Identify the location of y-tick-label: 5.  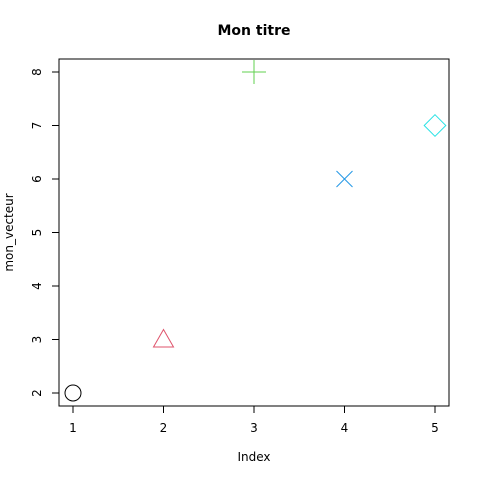
(37, 233).